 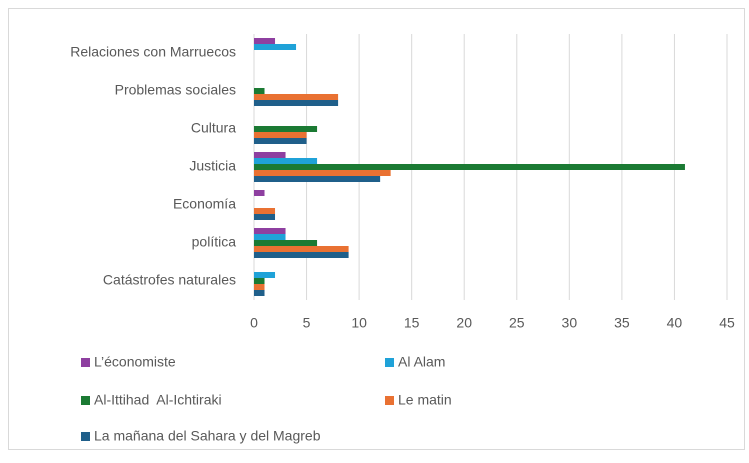 What do you see at coordinates (464, 323) in the screenshot?
I see `x-tick-label: 20` at bounding box center [464, 323].